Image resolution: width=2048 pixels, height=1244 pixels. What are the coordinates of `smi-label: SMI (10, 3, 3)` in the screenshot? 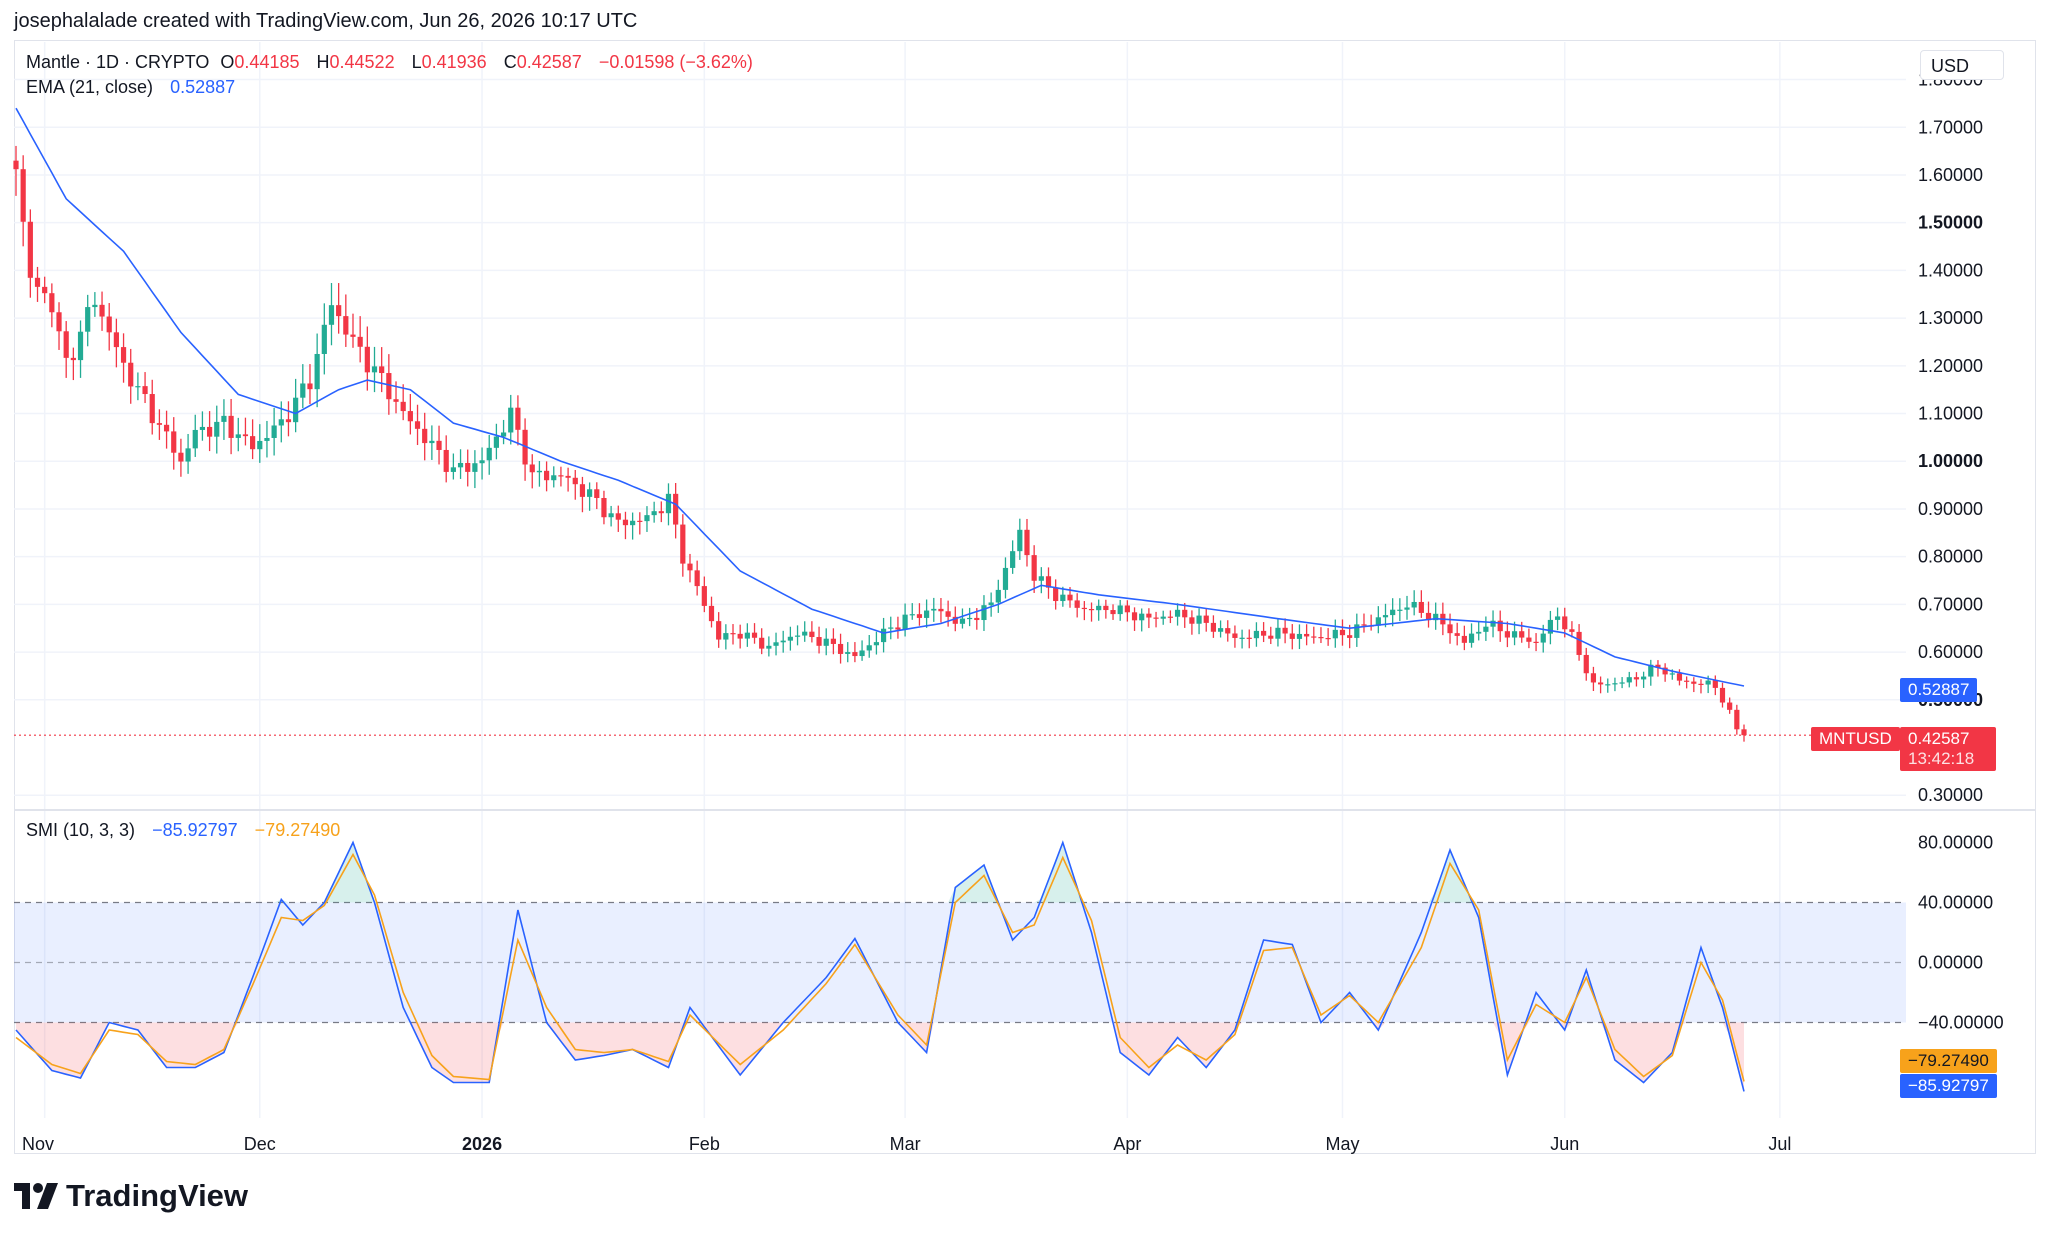 It's located at (81, 830).